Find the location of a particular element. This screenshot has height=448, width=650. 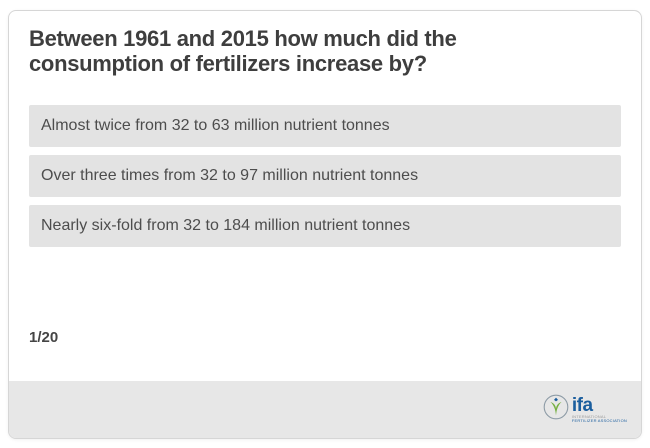

ifa-logo-tagline-line2: FERTILIZER ASSOCIATION is located at coordinates (599, 420).